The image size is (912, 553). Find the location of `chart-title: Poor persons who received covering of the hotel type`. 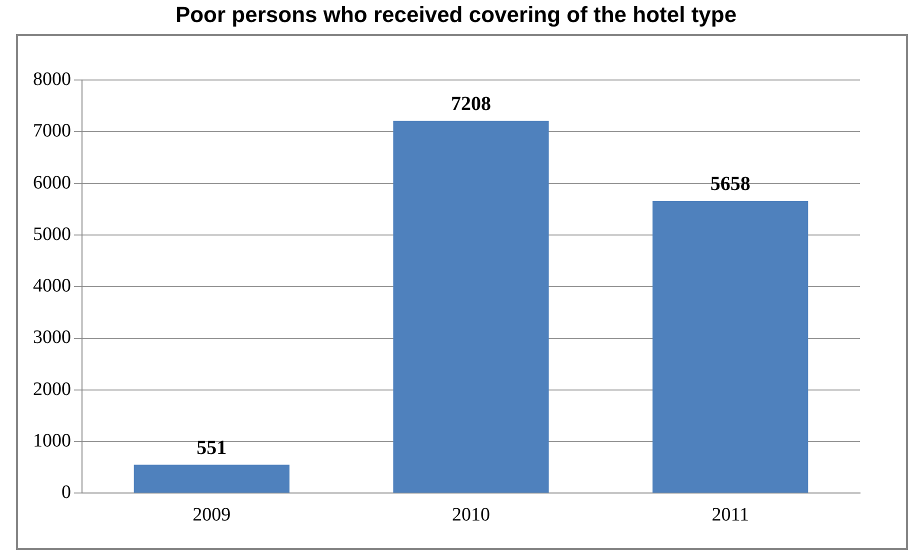

chart-title: Poor persons who received covering of the hotel type is located at coordinates (456, 15).